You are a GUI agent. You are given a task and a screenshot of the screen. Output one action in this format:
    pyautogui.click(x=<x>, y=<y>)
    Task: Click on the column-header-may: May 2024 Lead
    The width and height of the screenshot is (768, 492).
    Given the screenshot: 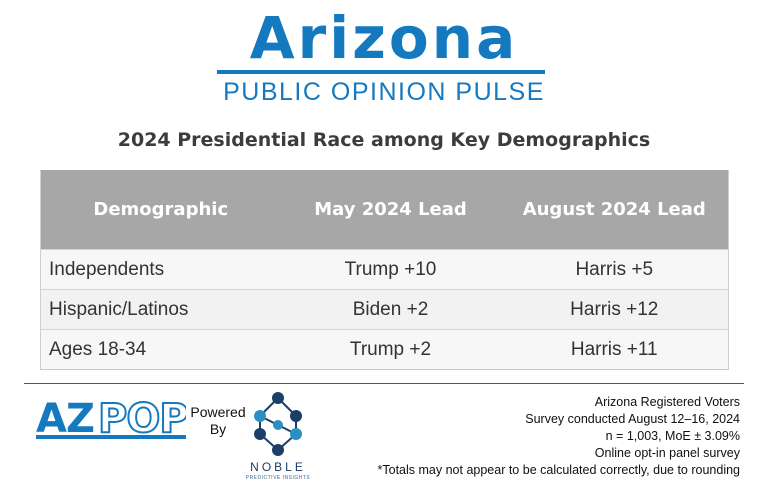 What is the action you would take?
    pyautogui.click(x=390, y=210)
    